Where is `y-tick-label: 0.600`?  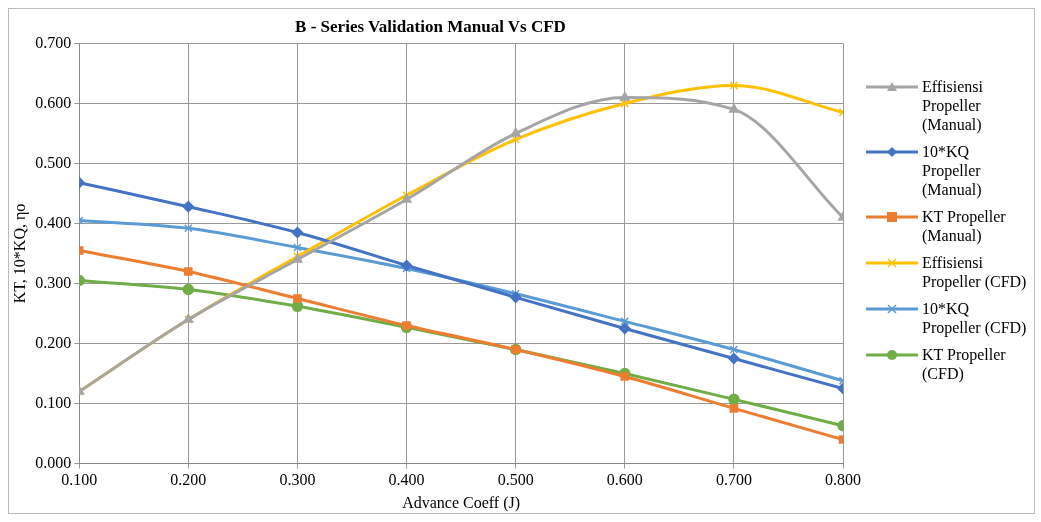 y-tick-label: 0.600 is located at coordinates (53, 102).